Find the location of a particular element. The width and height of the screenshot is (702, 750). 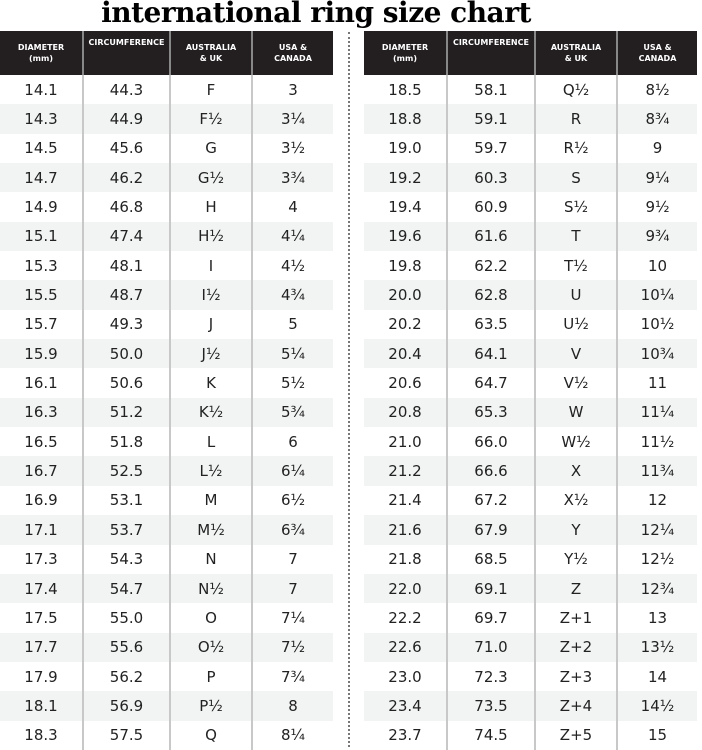

cell-diameter: 14.9 is located at coordinates (41, 207).